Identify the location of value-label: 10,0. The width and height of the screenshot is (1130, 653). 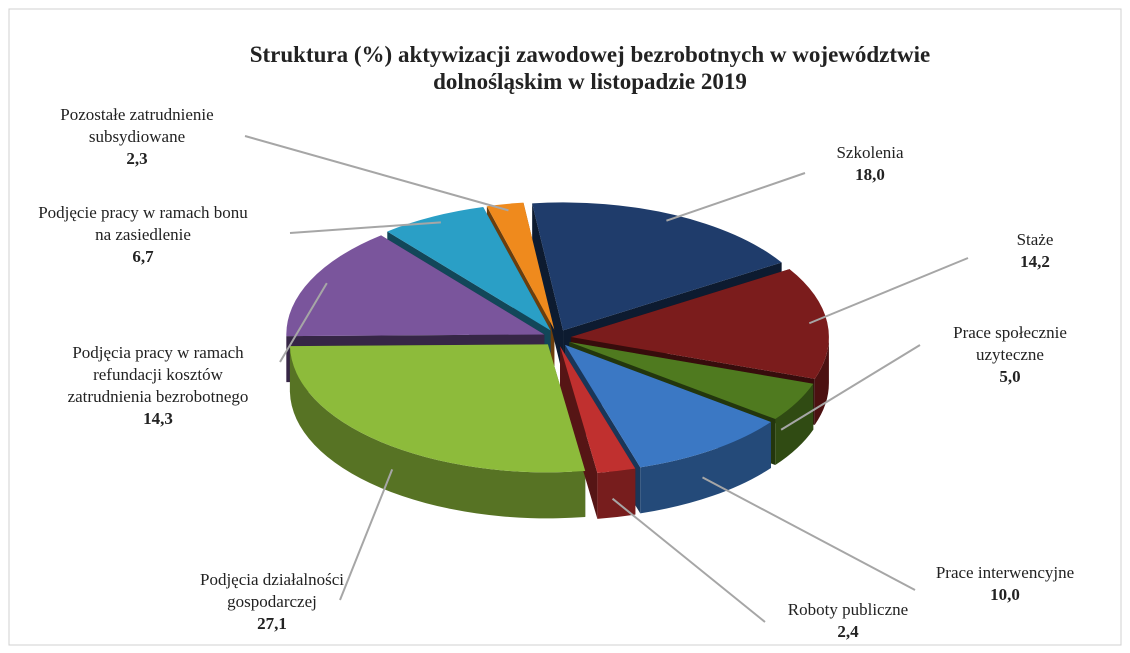
(1005, 594).